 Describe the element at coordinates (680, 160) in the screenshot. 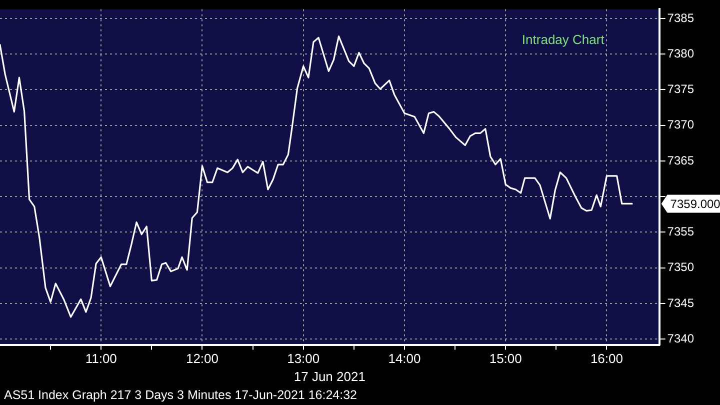

I see `y-tick-label: 7365` at that location.